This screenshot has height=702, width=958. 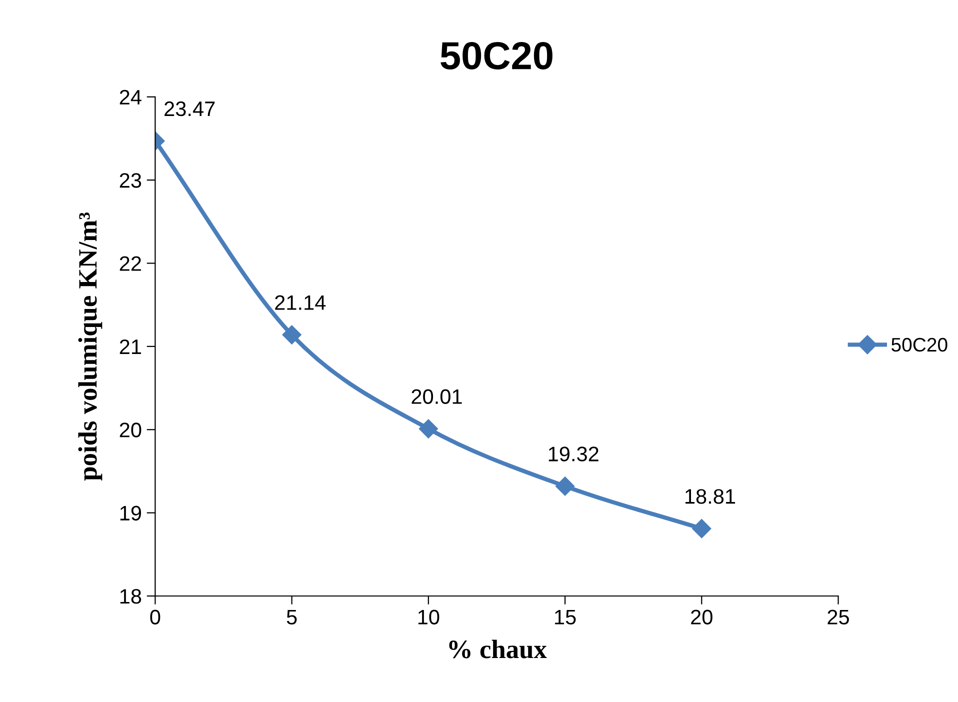 I want to click on x-tick-label: 5, so click(x=291, y=617).